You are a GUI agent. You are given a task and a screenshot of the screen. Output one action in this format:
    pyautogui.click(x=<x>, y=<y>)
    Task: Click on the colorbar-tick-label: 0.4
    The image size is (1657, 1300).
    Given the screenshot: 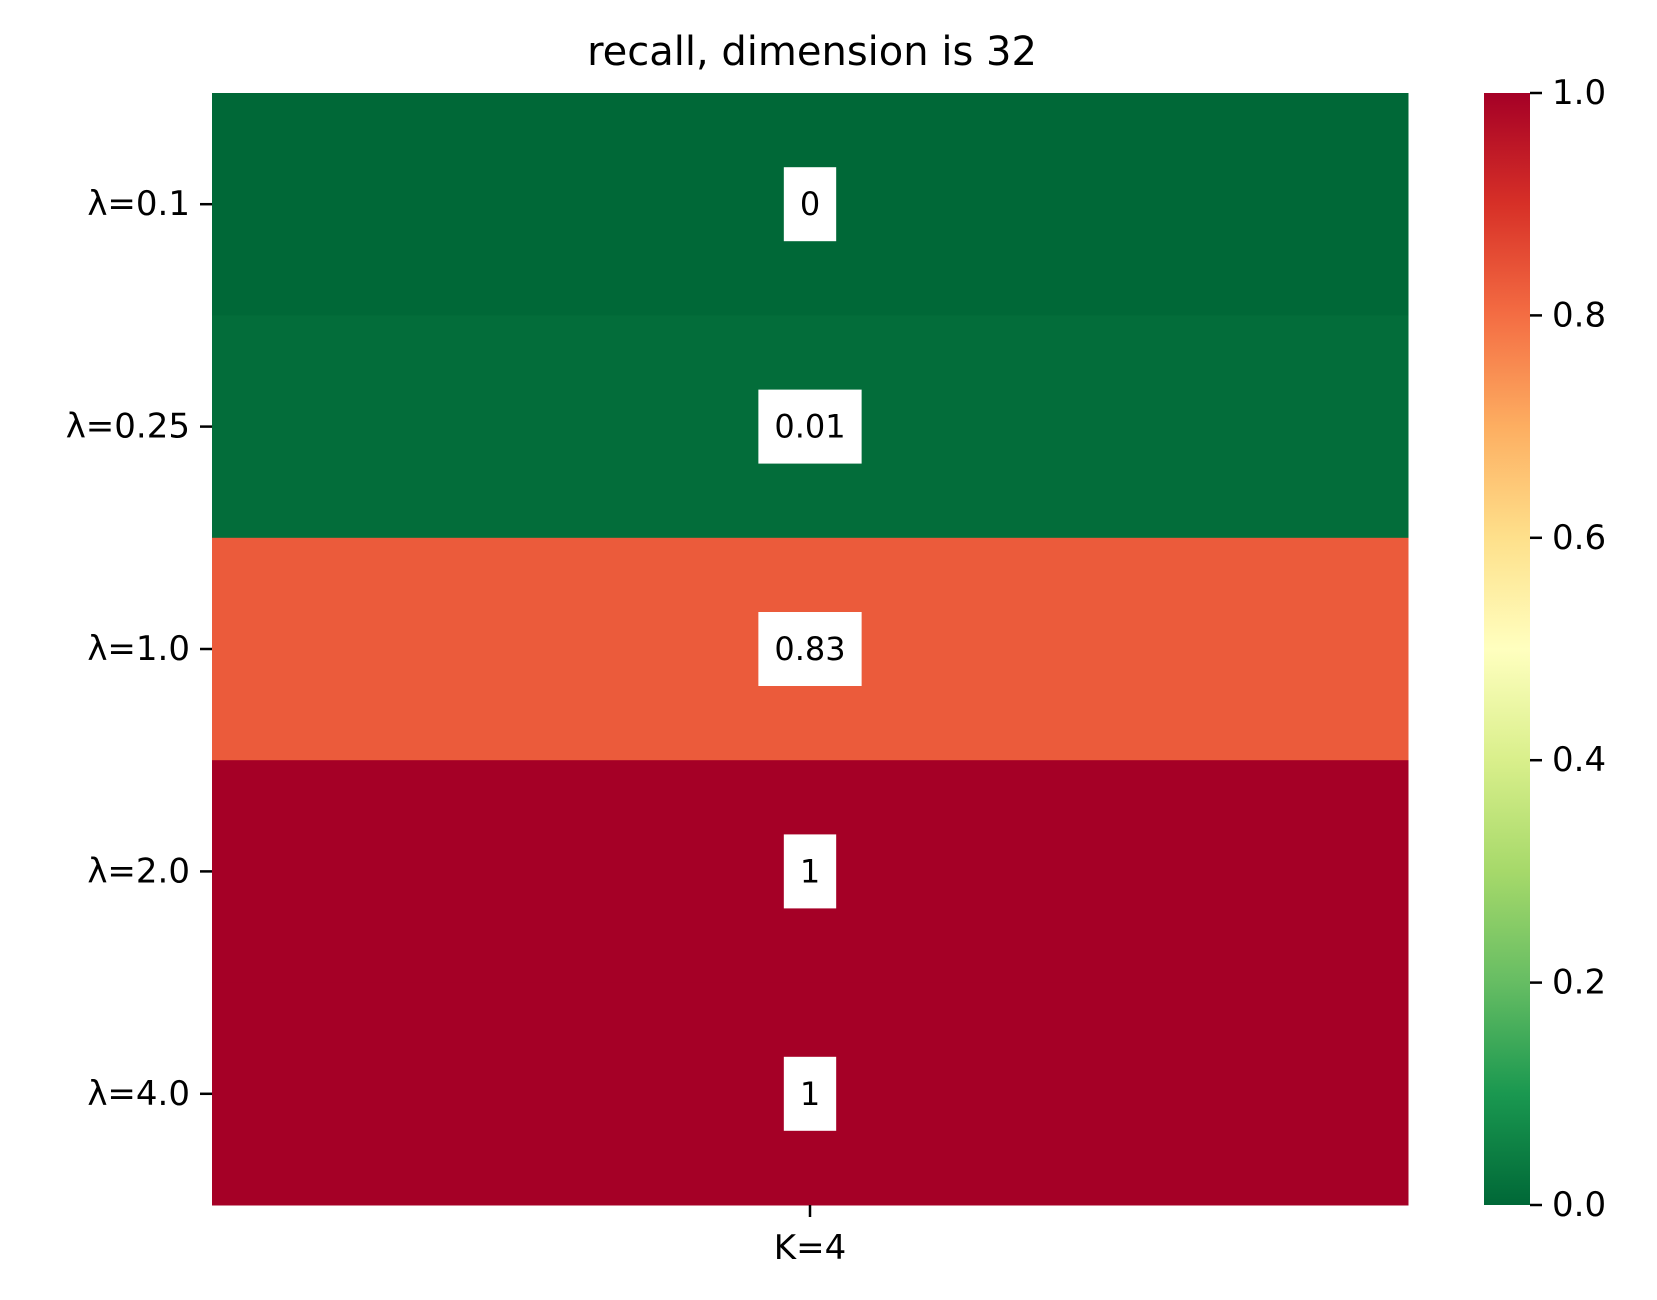 What is the action you would take?
    pyautogui.click(x=1579, y=760)
    